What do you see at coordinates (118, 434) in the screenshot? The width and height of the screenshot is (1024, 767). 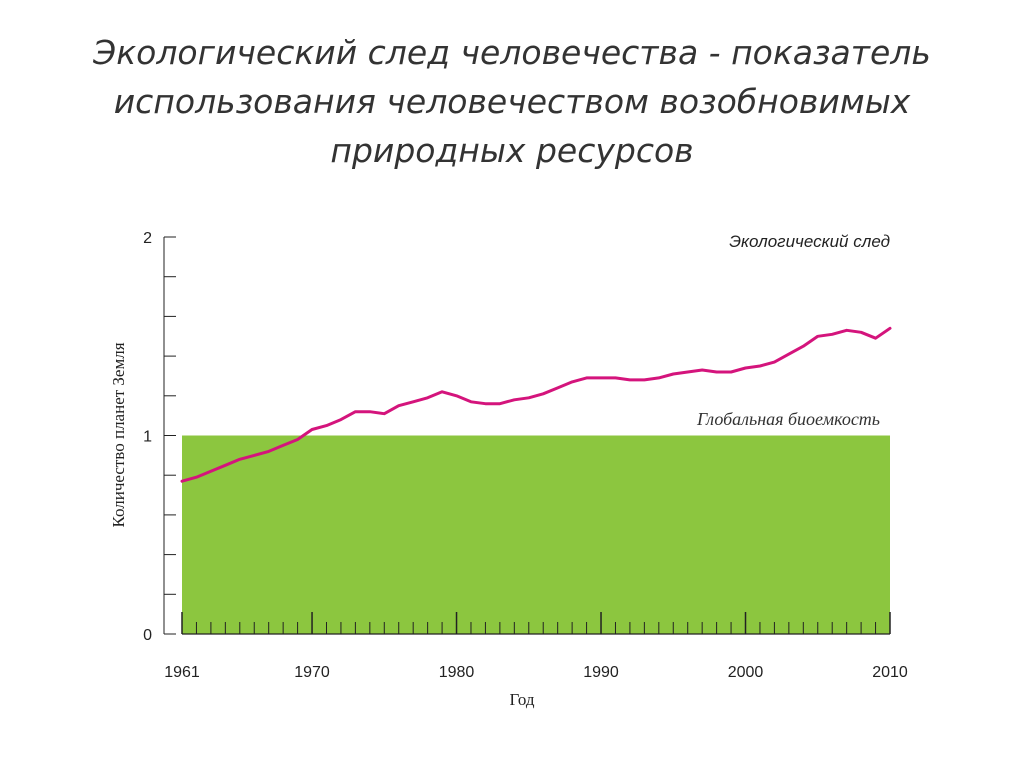 I see `y-axis-title: Количество планет Земля` at bounding box center [118, 434].